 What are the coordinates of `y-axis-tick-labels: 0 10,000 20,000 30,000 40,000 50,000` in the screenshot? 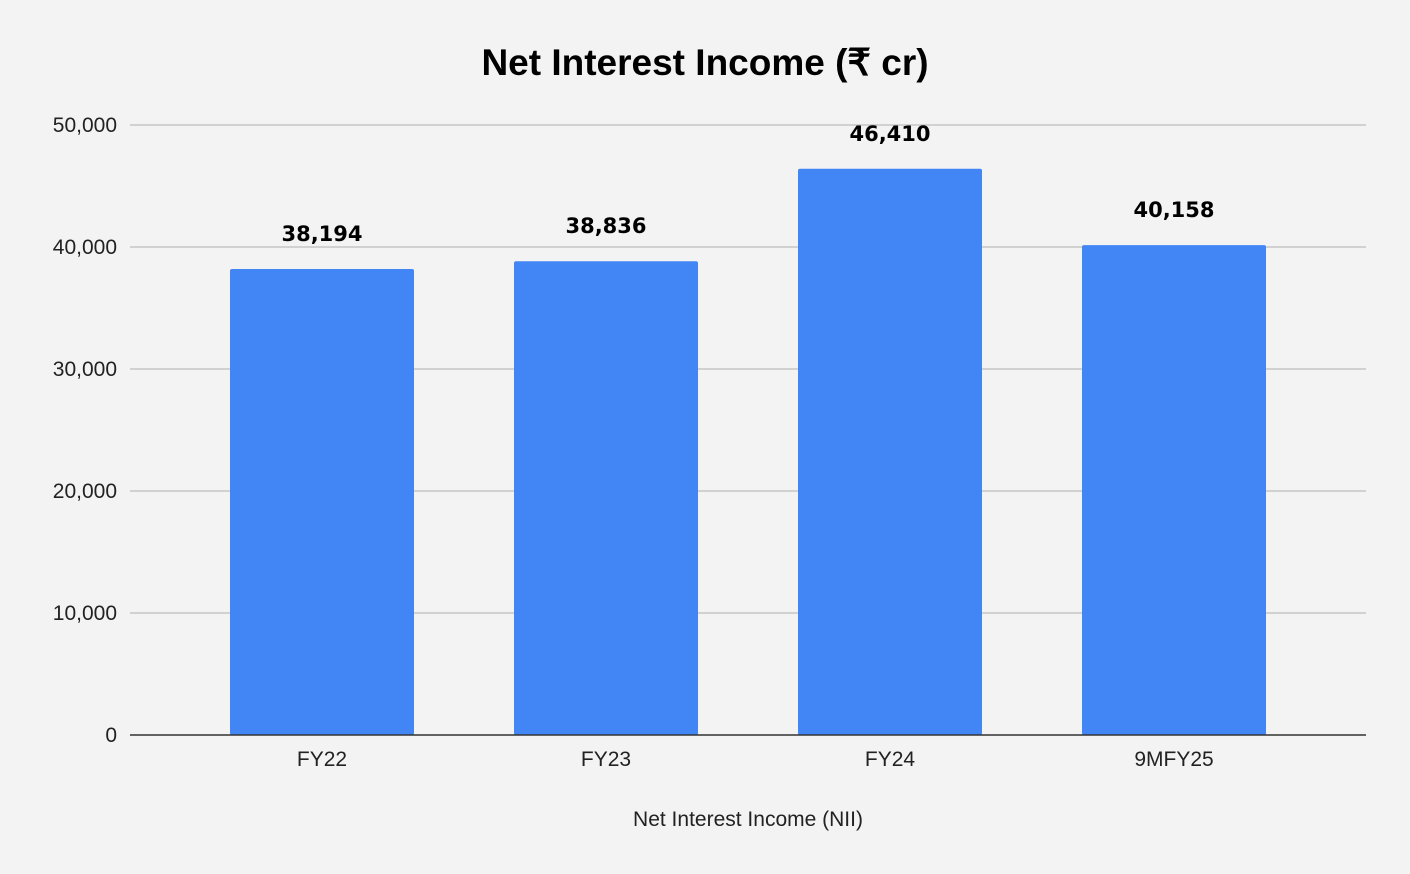 It's located at (85, 430).